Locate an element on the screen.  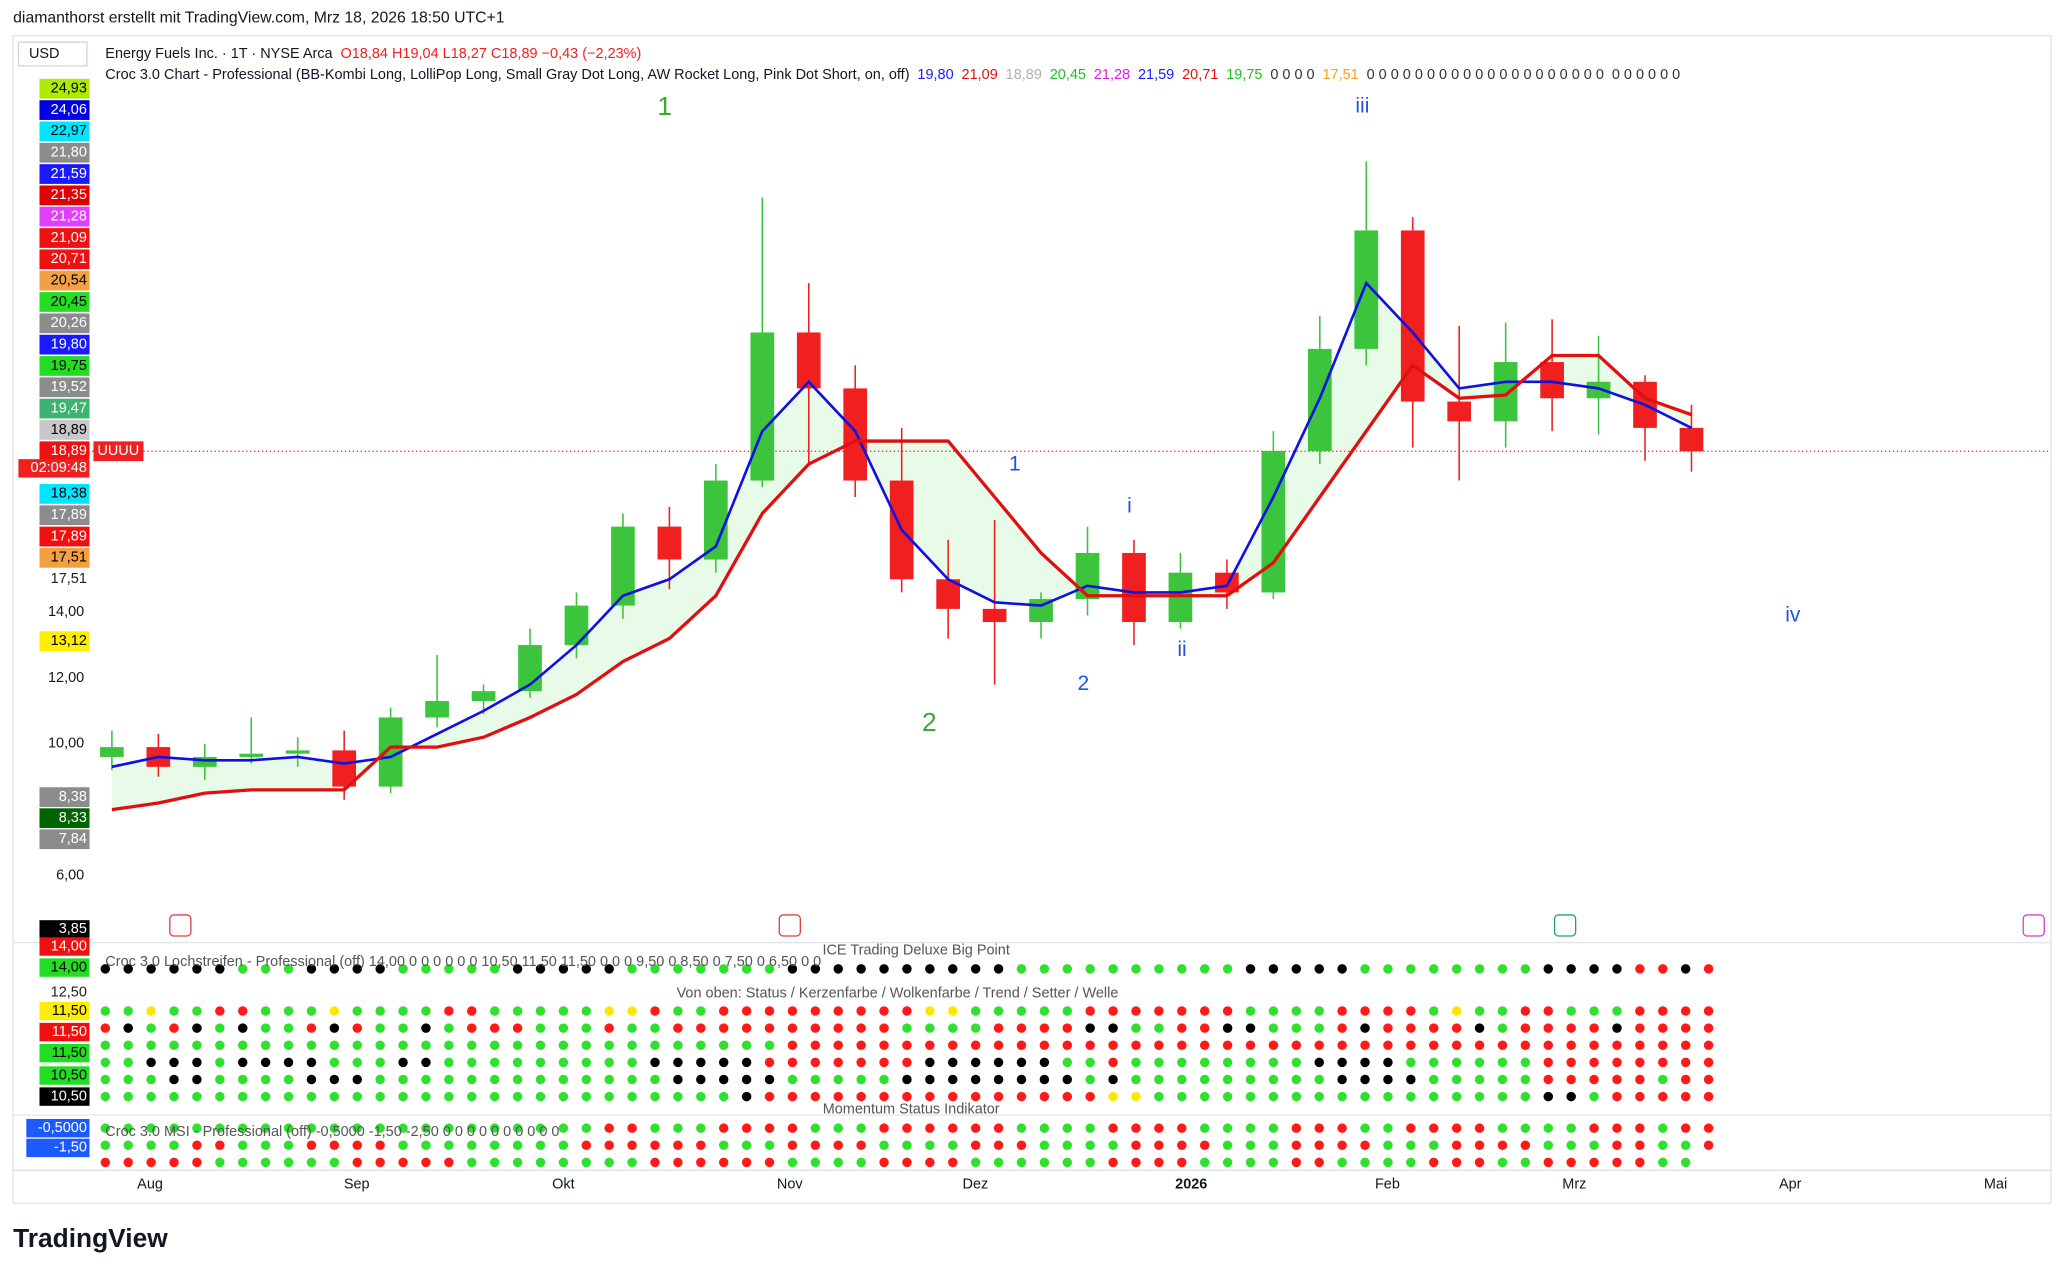
brand: TradingView is located at coordinates (90, 1238).